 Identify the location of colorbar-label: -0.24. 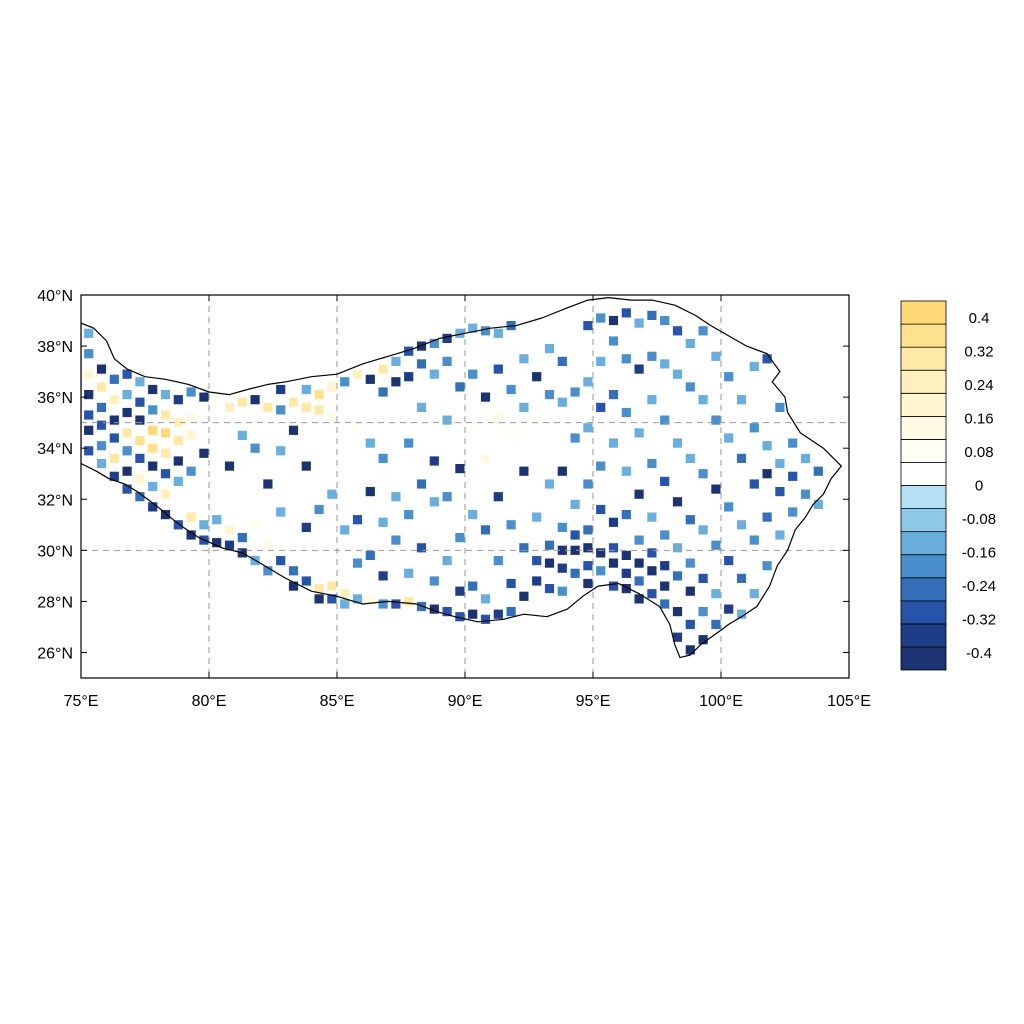
(979, 586).